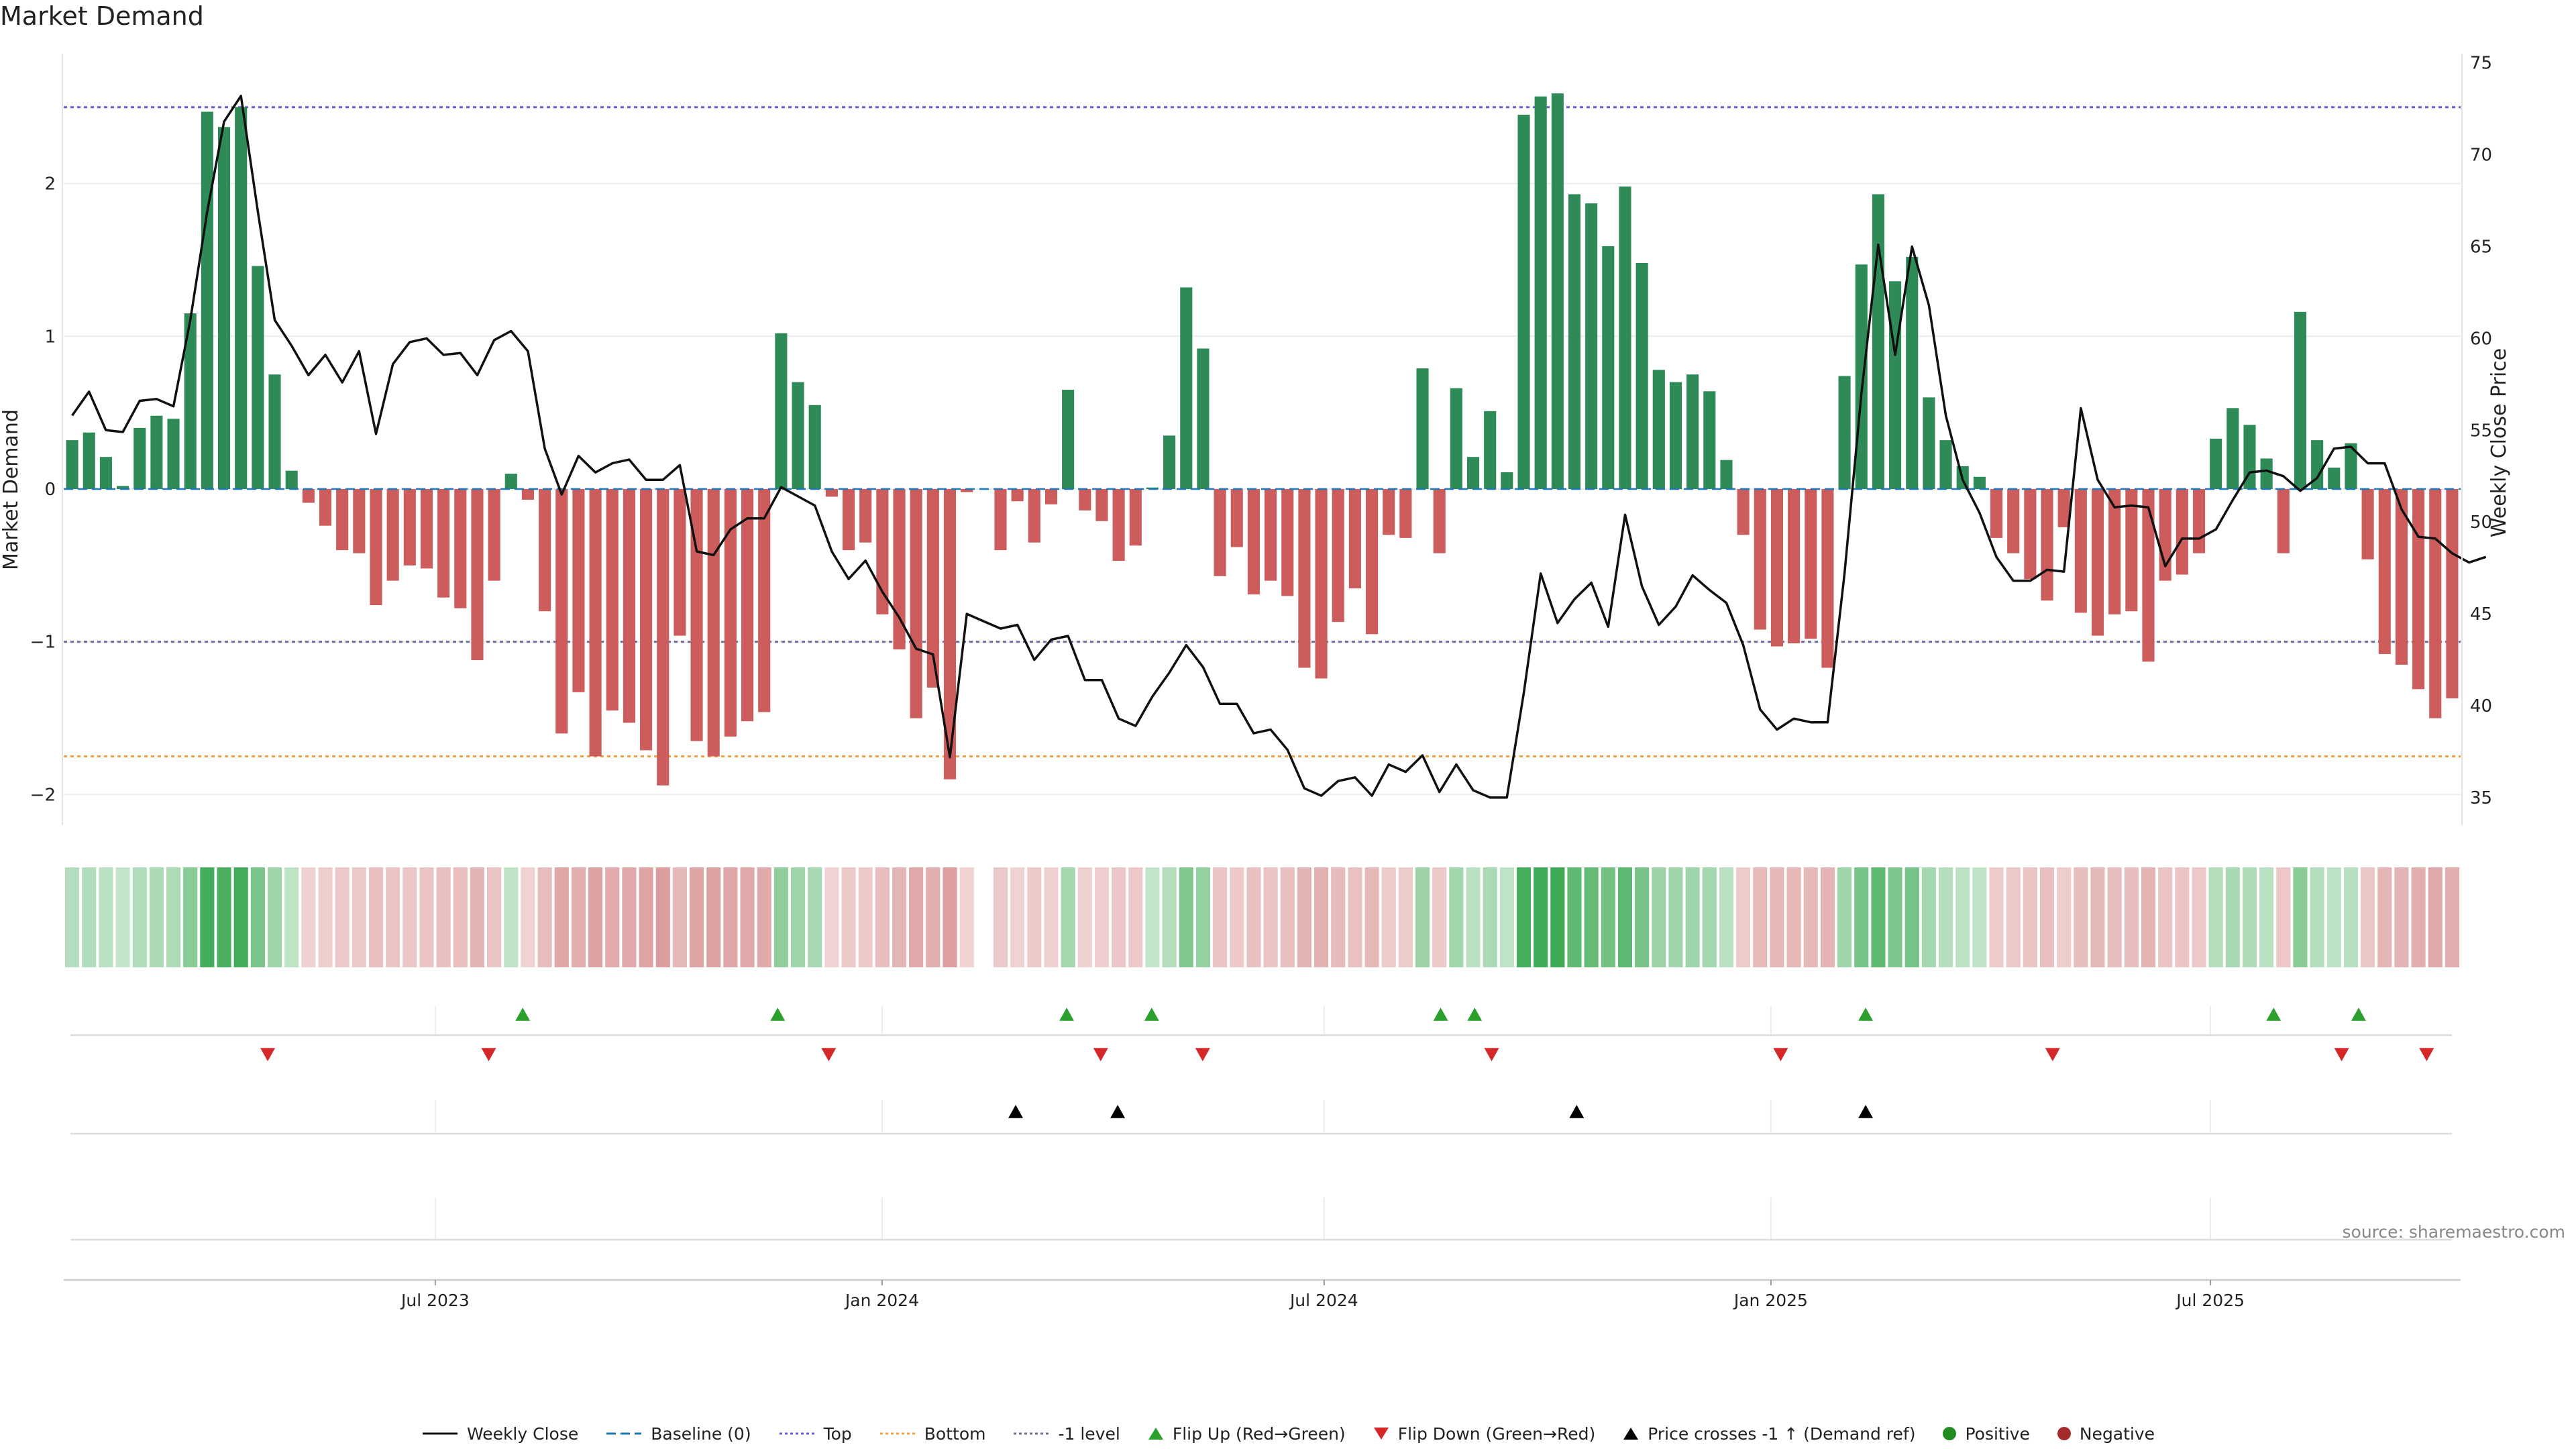 This screenshot has width=2576, height=1449. I want to click on legend-flip-up-label: Flip Up (Red→Green), so click(1259, 1434).